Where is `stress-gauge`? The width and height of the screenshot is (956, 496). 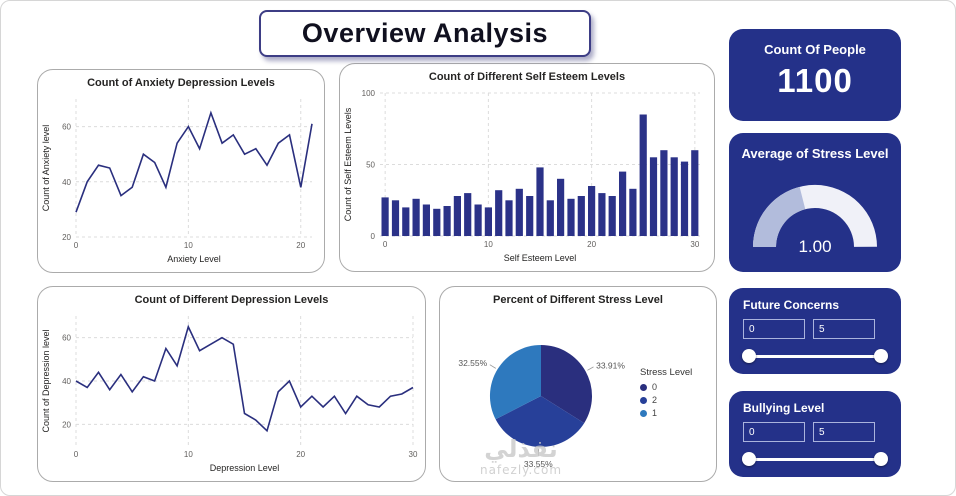 stress-gauge is located at coordinates (815, 209).